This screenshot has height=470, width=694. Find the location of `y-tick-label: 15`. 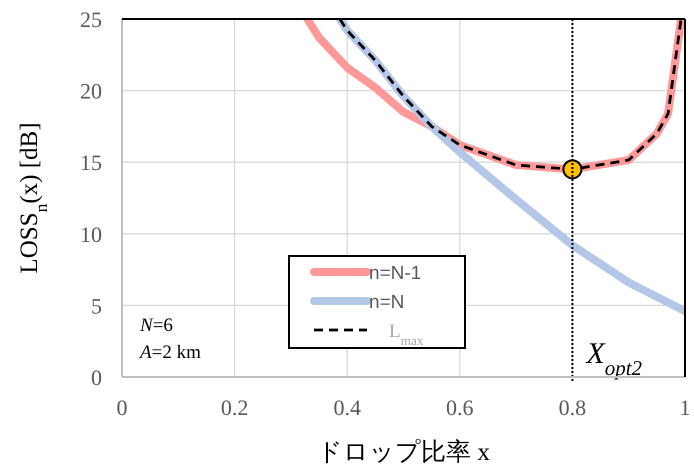

y-tick-label: 15 is located at coordinates (91, 163).